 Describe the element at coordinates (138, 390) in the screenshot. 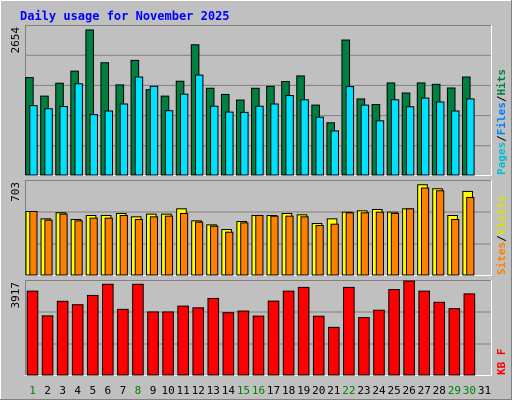

I see `x-tick-label: 8` at that location.